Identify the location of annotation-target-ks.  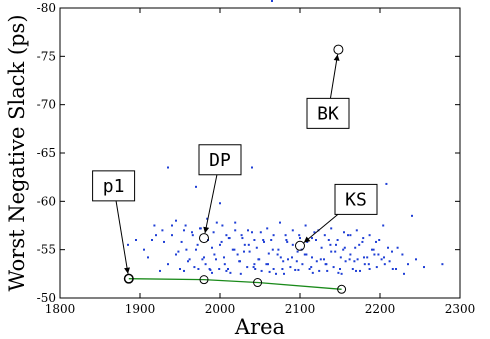
(300, 245).